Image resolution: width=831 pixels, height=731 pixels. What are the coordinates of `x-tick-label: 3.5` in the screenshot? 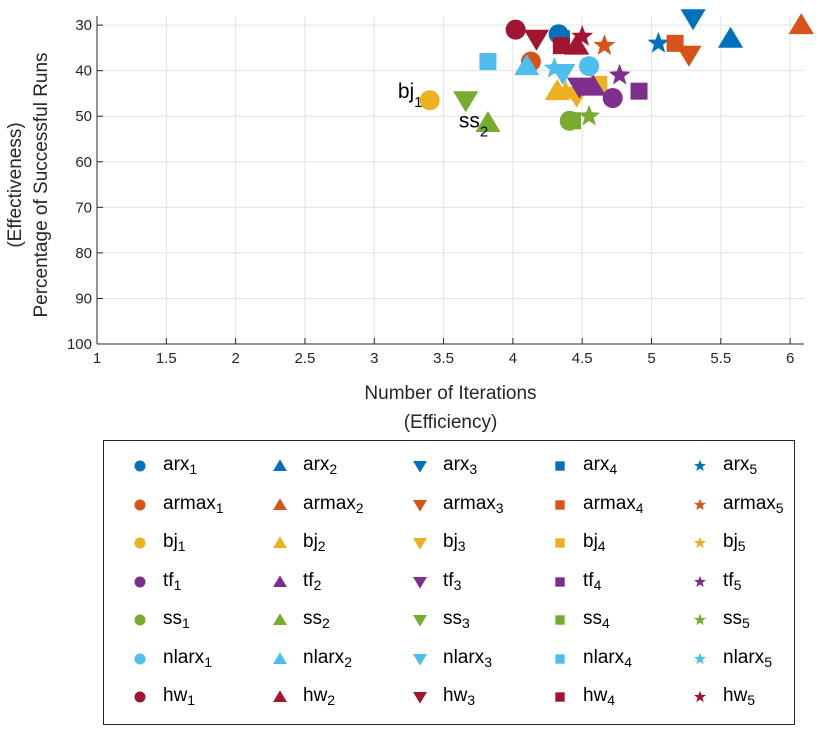 It's located at (443, 358).